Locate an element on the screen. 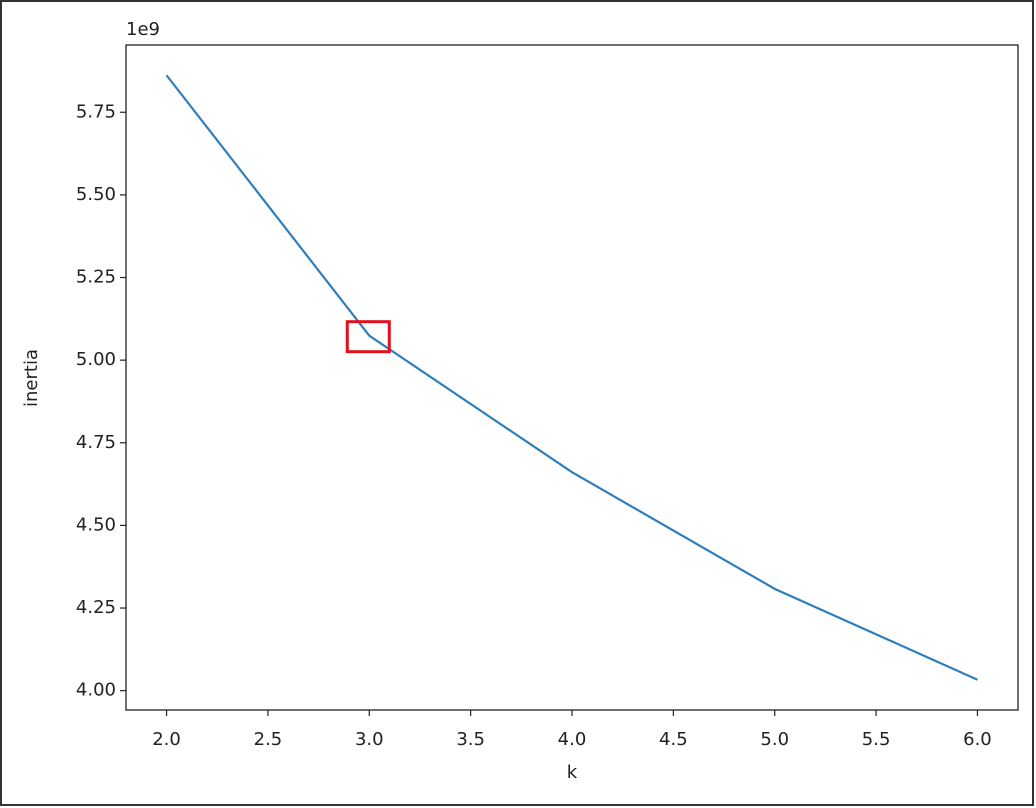  y-tick-label: 4.00 is located at coordinates (96, 690).